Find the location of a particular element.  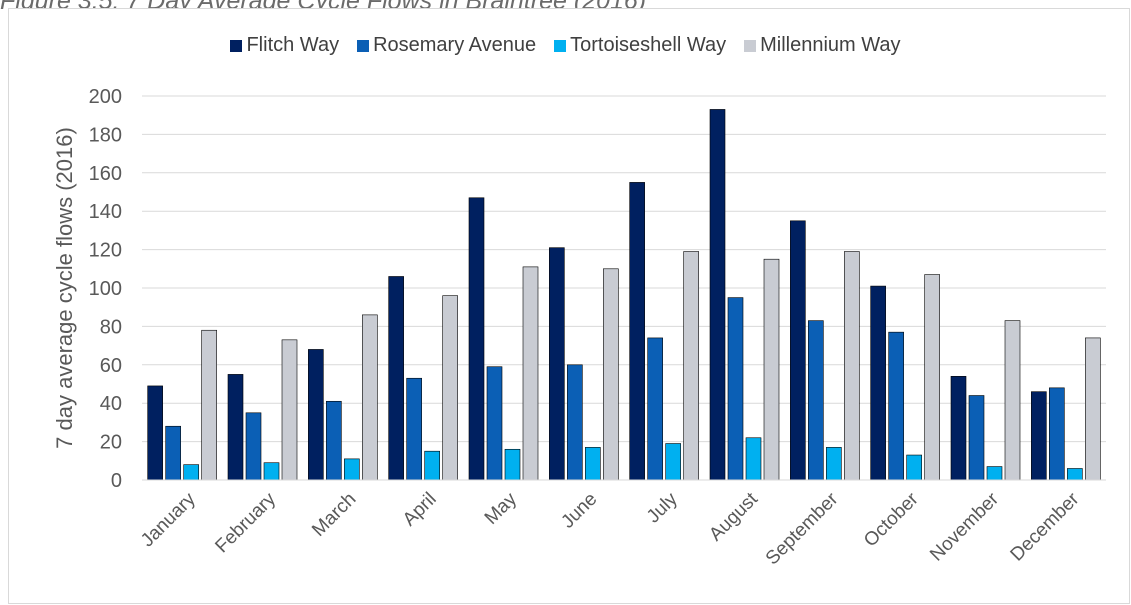

legend-item: Millennium Way is located at coordinates (822, 45).